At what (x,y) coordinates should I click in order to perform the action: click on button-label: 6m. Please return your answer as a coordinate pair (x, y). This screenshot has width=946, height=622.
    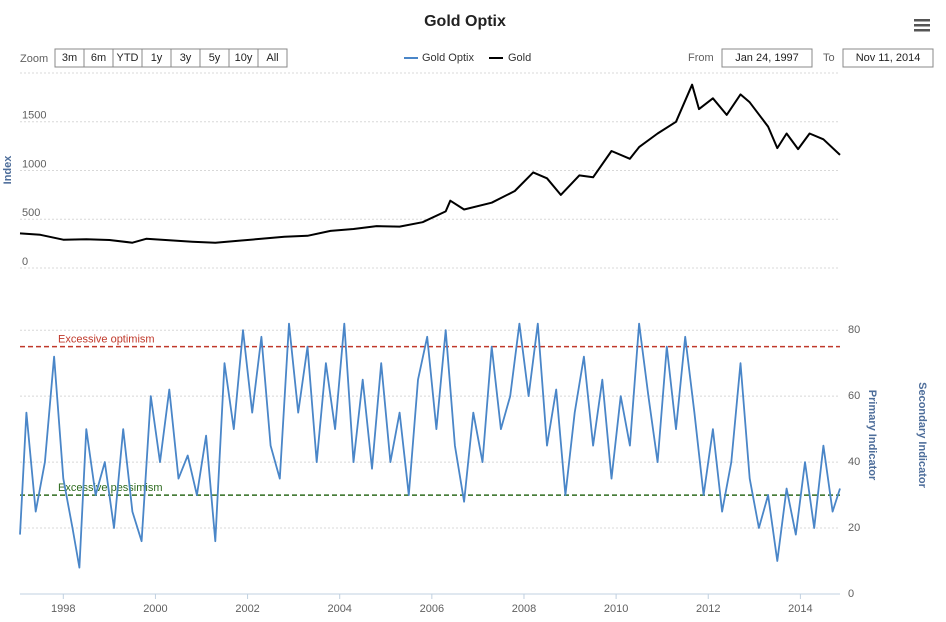
    Looking at the image, I should click on (98, 58).